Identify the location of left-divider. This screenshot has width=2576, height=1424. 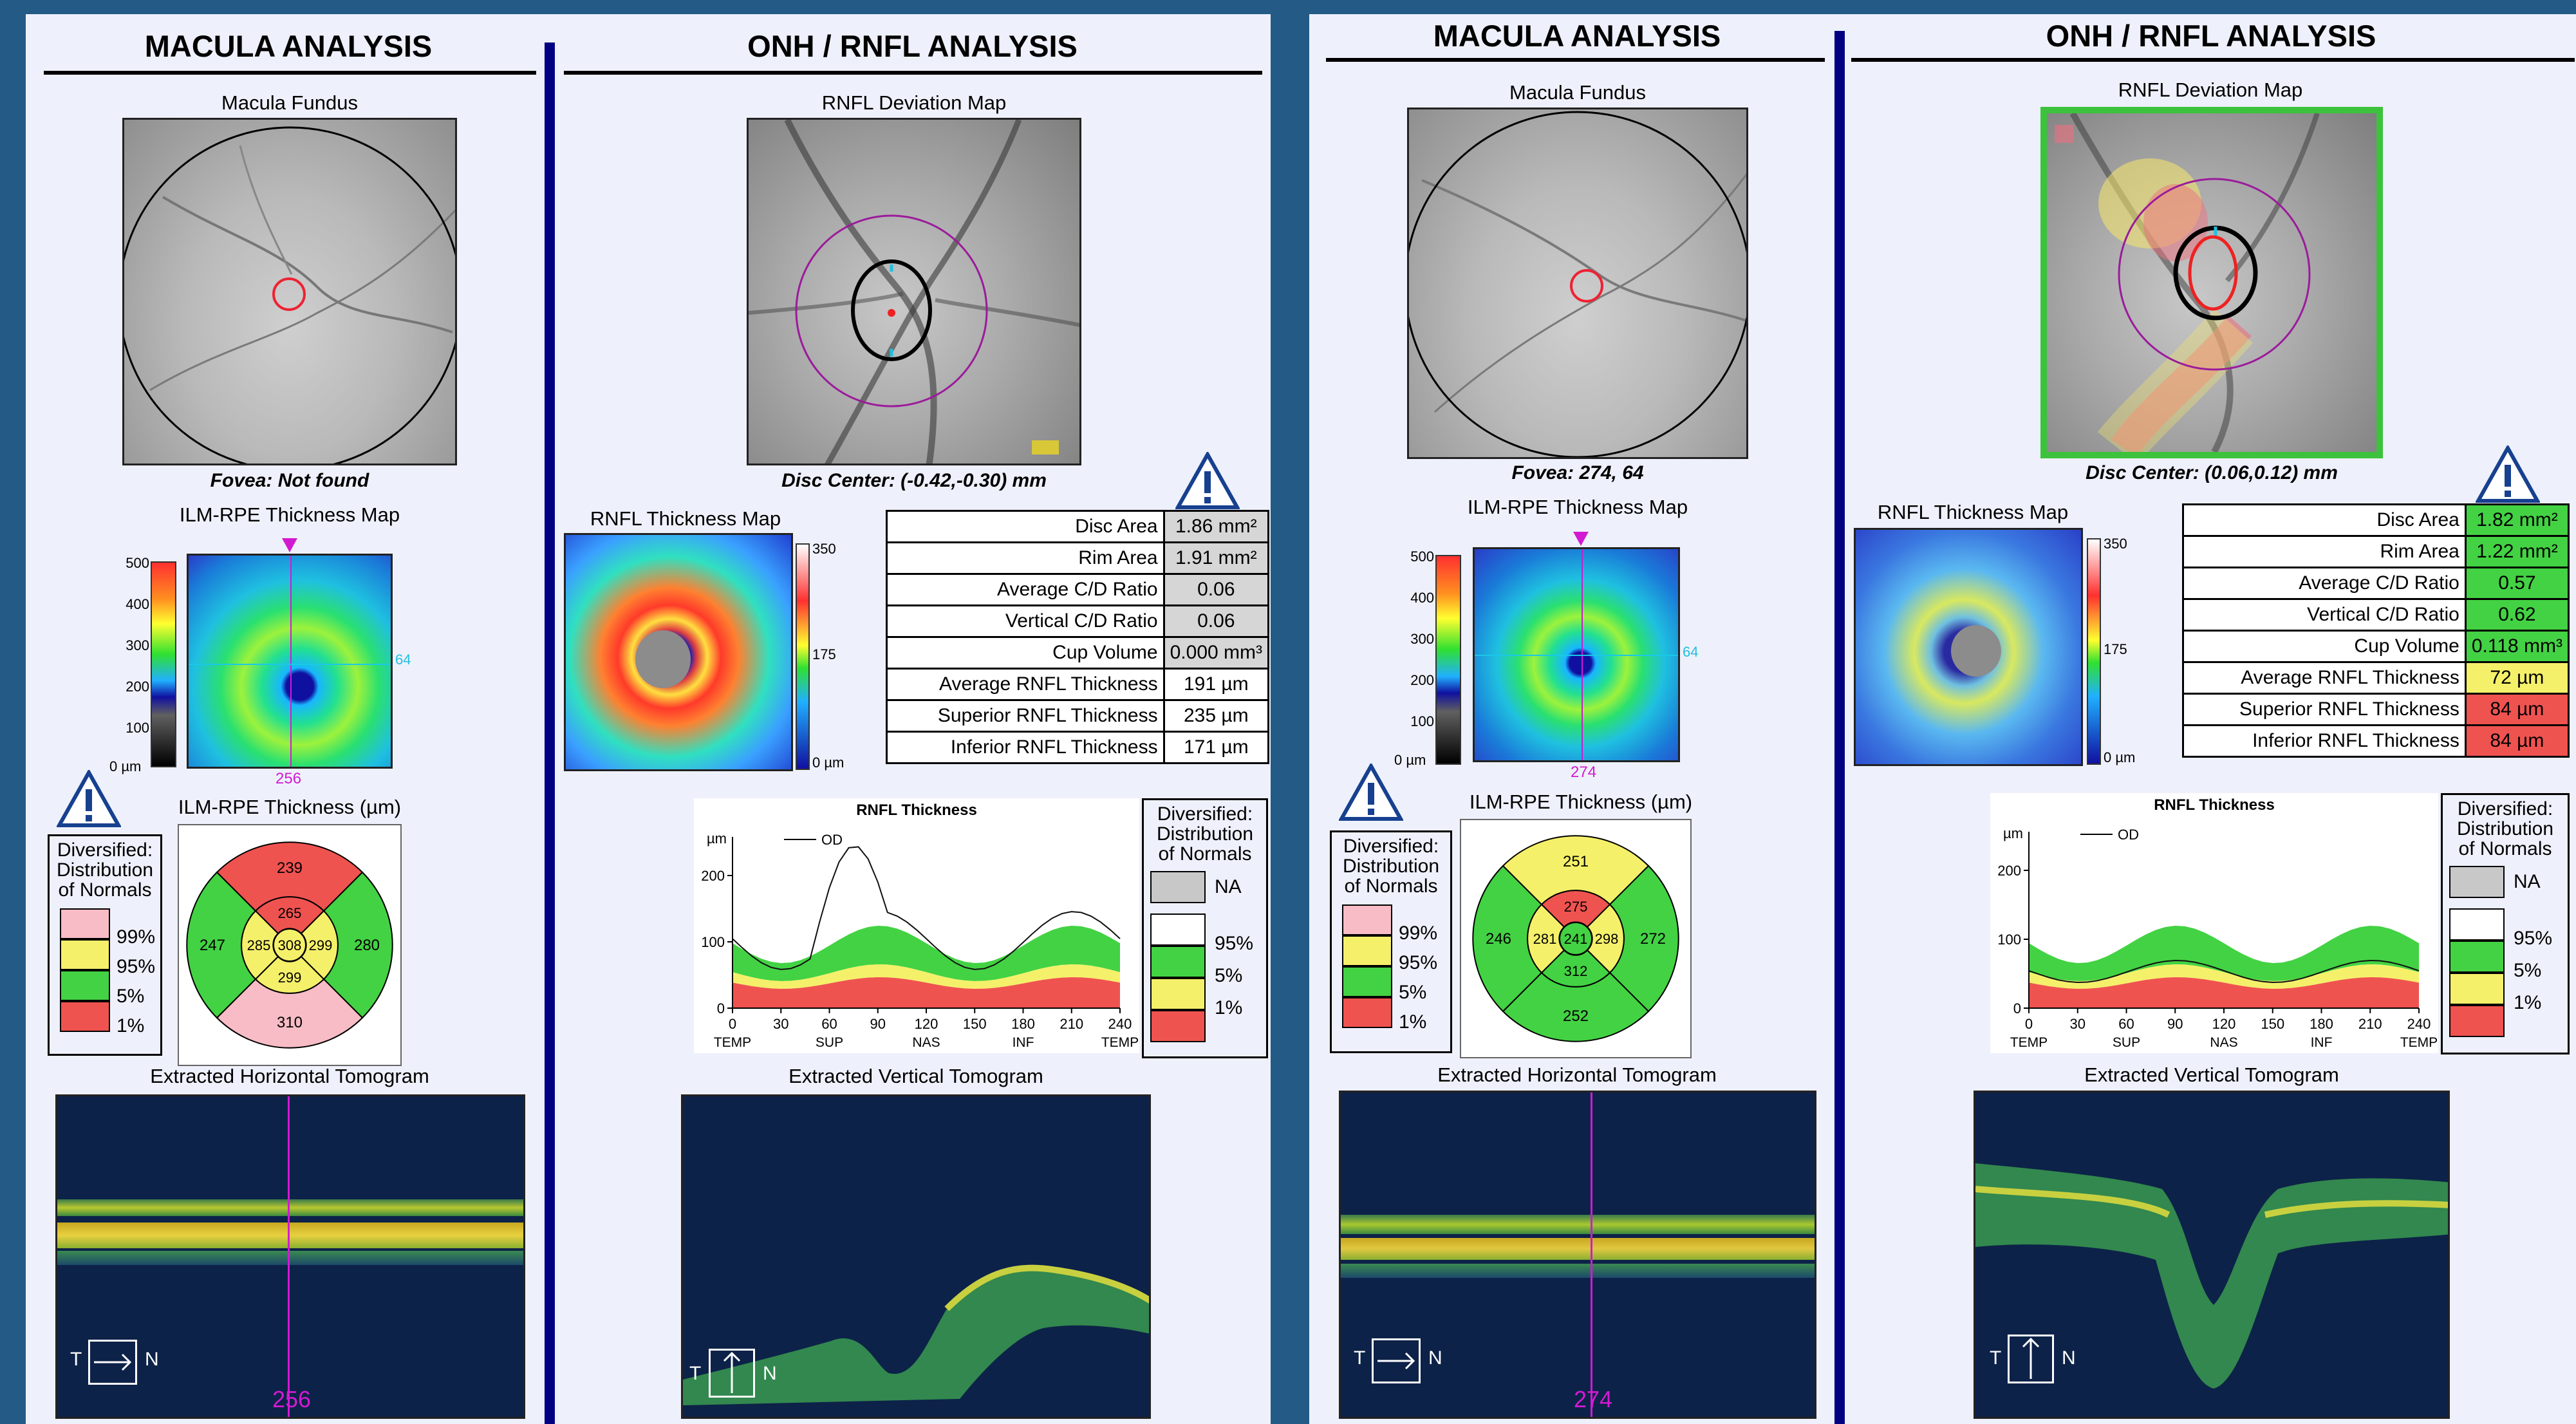
(550, 733).